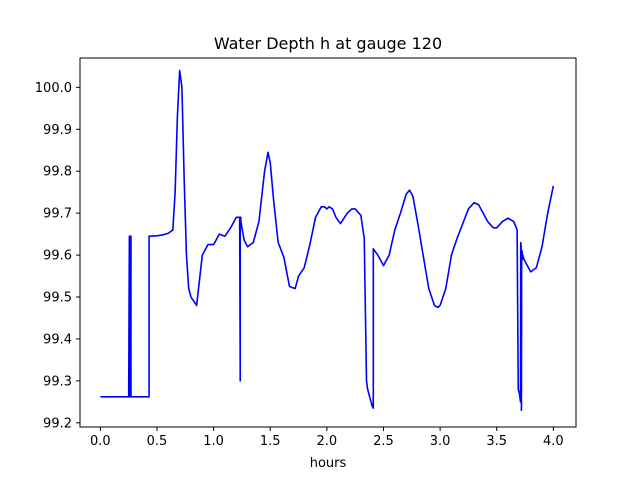  I want to click on y-tick-label: 99.5, so click(57, 298).